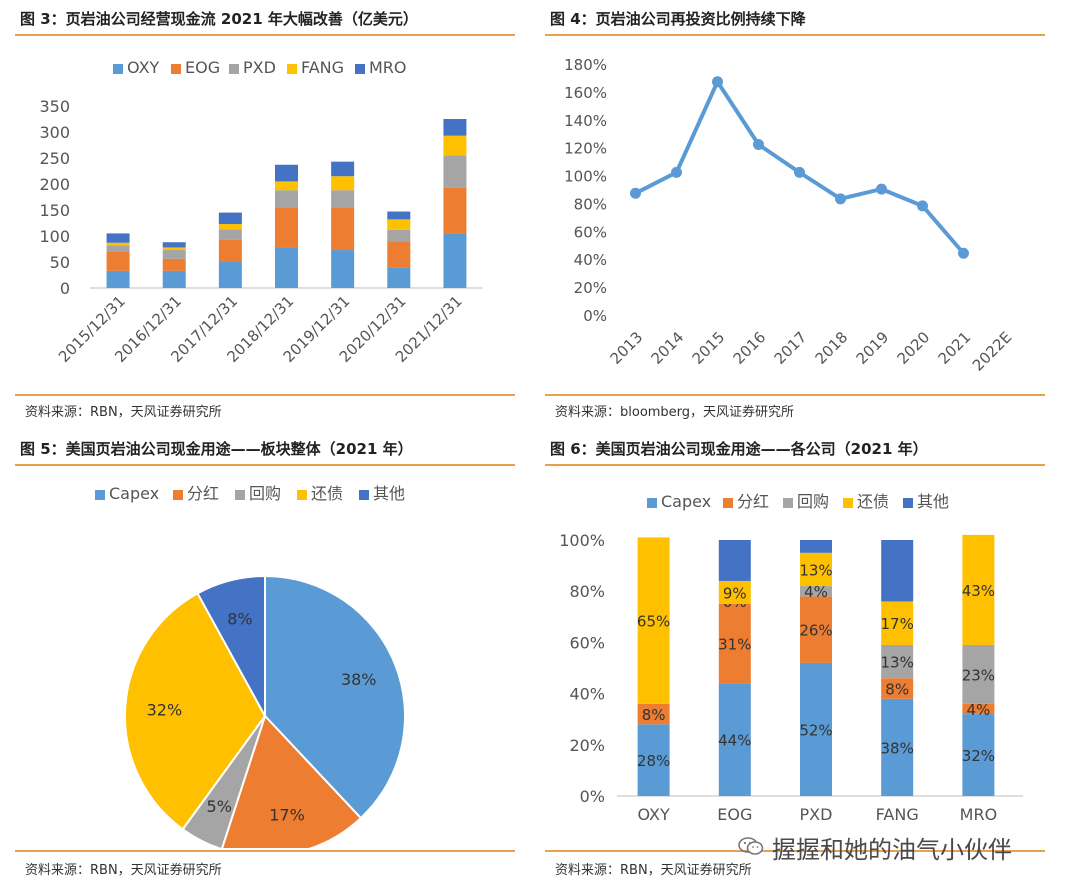 The image size is (1080, 895). What do you see at coordinates (202, 67) in the screenshot?
I see `legend-label-1: EOG` at bounding box center [202, 67].